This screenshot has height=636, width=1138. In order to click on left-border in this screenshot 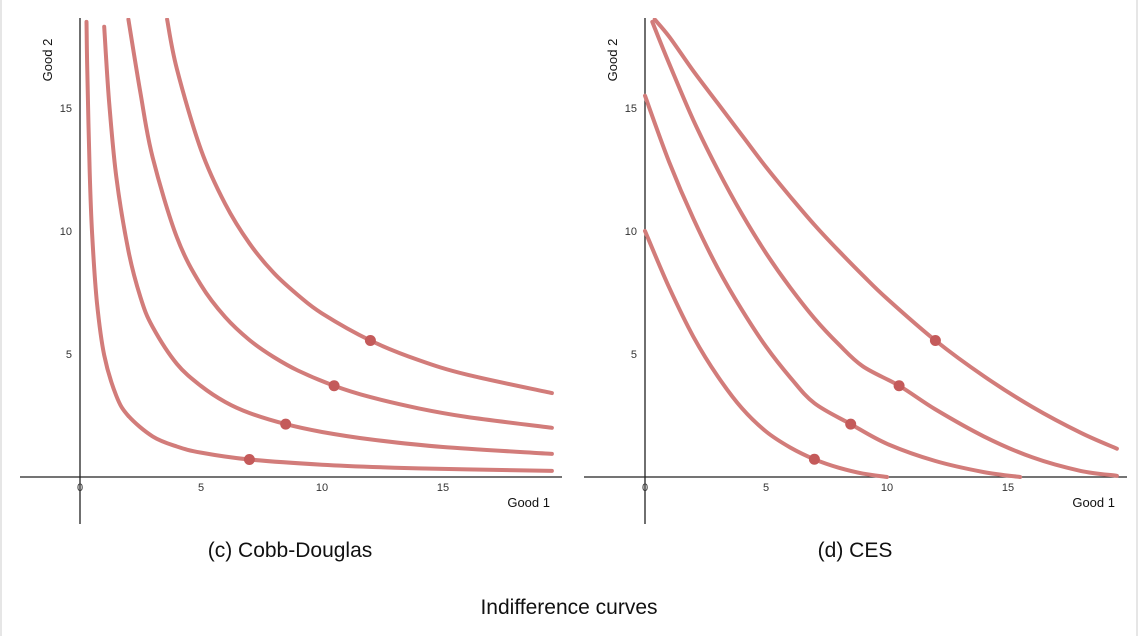, I will do `click(1, 318)`.